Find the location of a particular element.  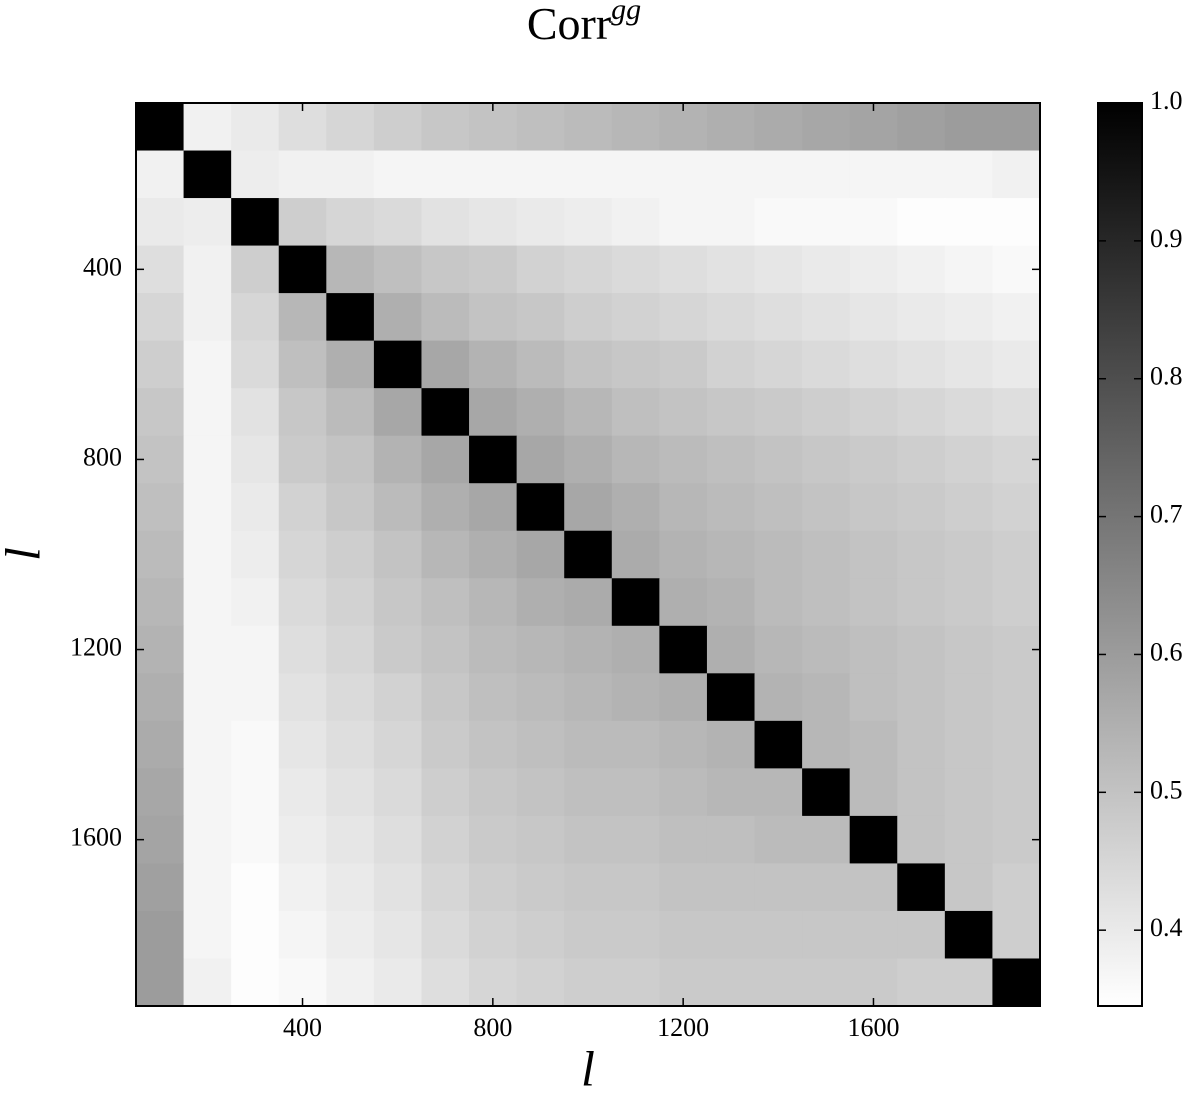

x-tick-label: 400 is located at coordinates (302, 1027).